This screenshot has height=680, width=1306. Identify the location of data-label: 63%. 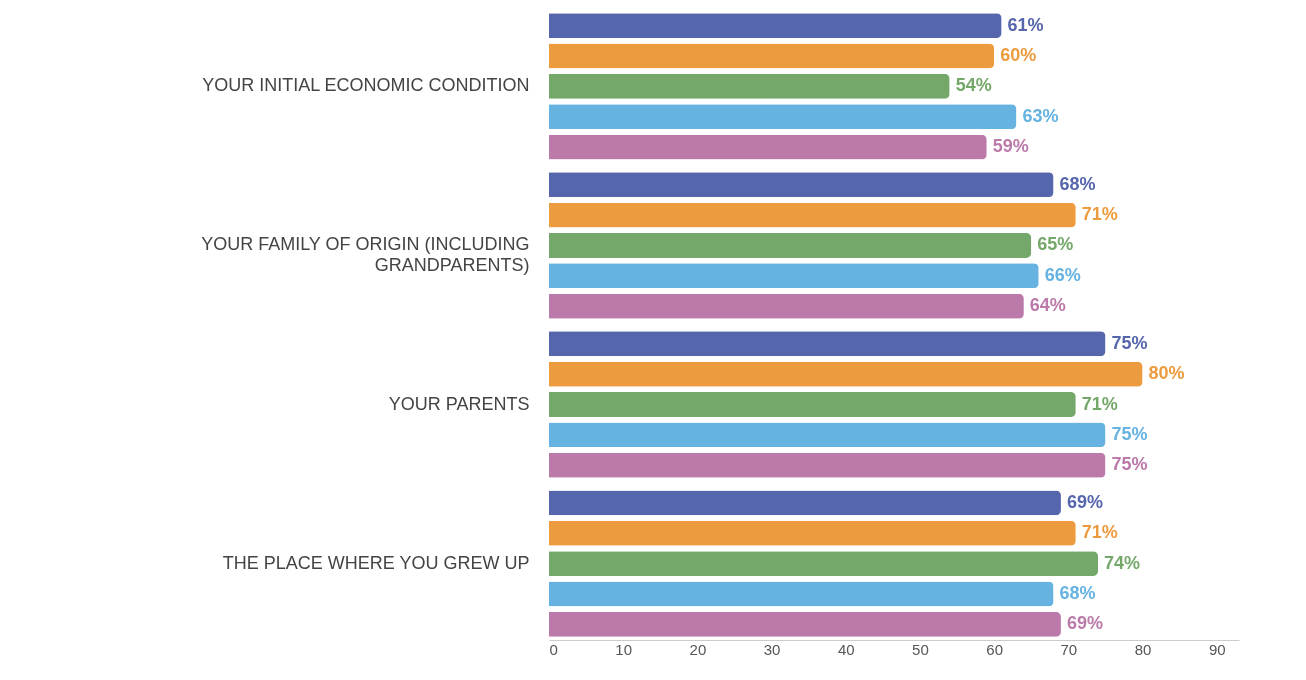
(1040, 115).